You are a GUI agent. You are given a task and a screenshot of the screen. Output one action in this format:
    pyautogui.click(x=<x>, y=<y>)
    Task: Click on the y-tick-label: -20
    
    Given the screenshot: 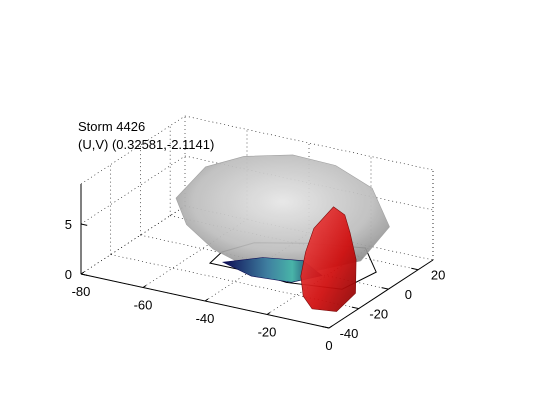 What is the action you would take?
    pyautogui.click(x=378, y=314)
    